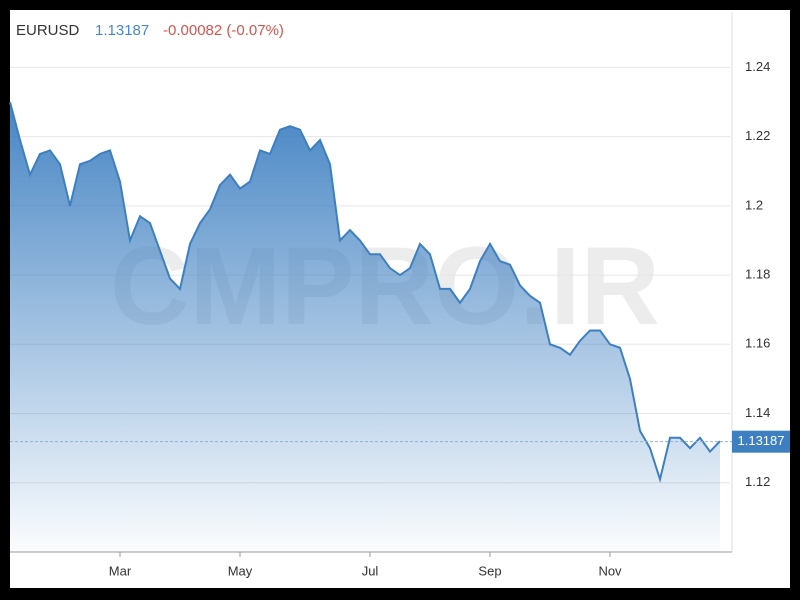 This screenshot has height=600, width=800. Describe the element at coordinates (757, 66) in the screenshot. I see `y-tick-label: 1.24` at that location.